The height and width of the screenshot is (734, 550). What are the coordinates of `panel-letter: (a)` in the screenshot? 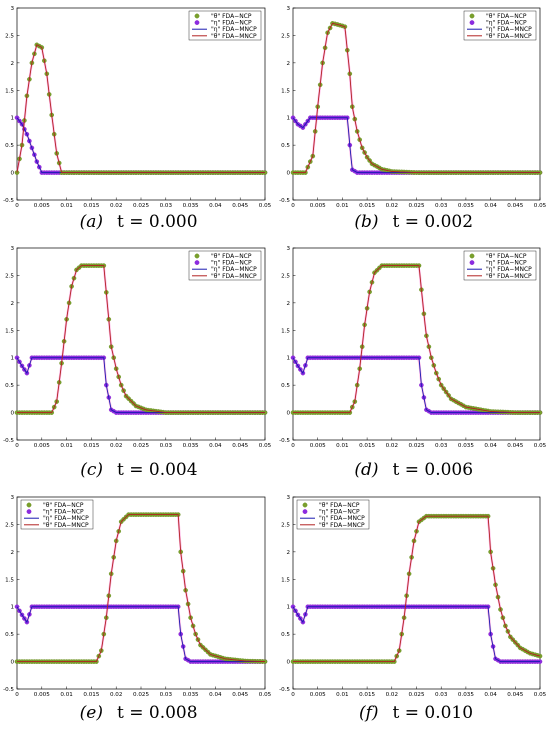 It's located at (91, 222).